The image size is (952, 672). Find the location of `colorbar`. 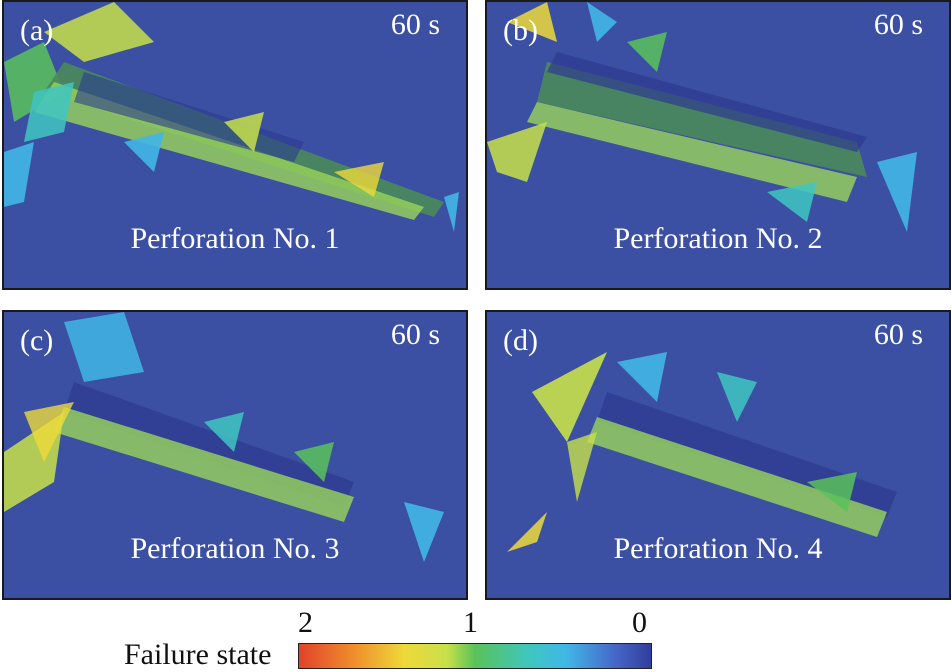

colorbar is located at coordinates (475, 656).